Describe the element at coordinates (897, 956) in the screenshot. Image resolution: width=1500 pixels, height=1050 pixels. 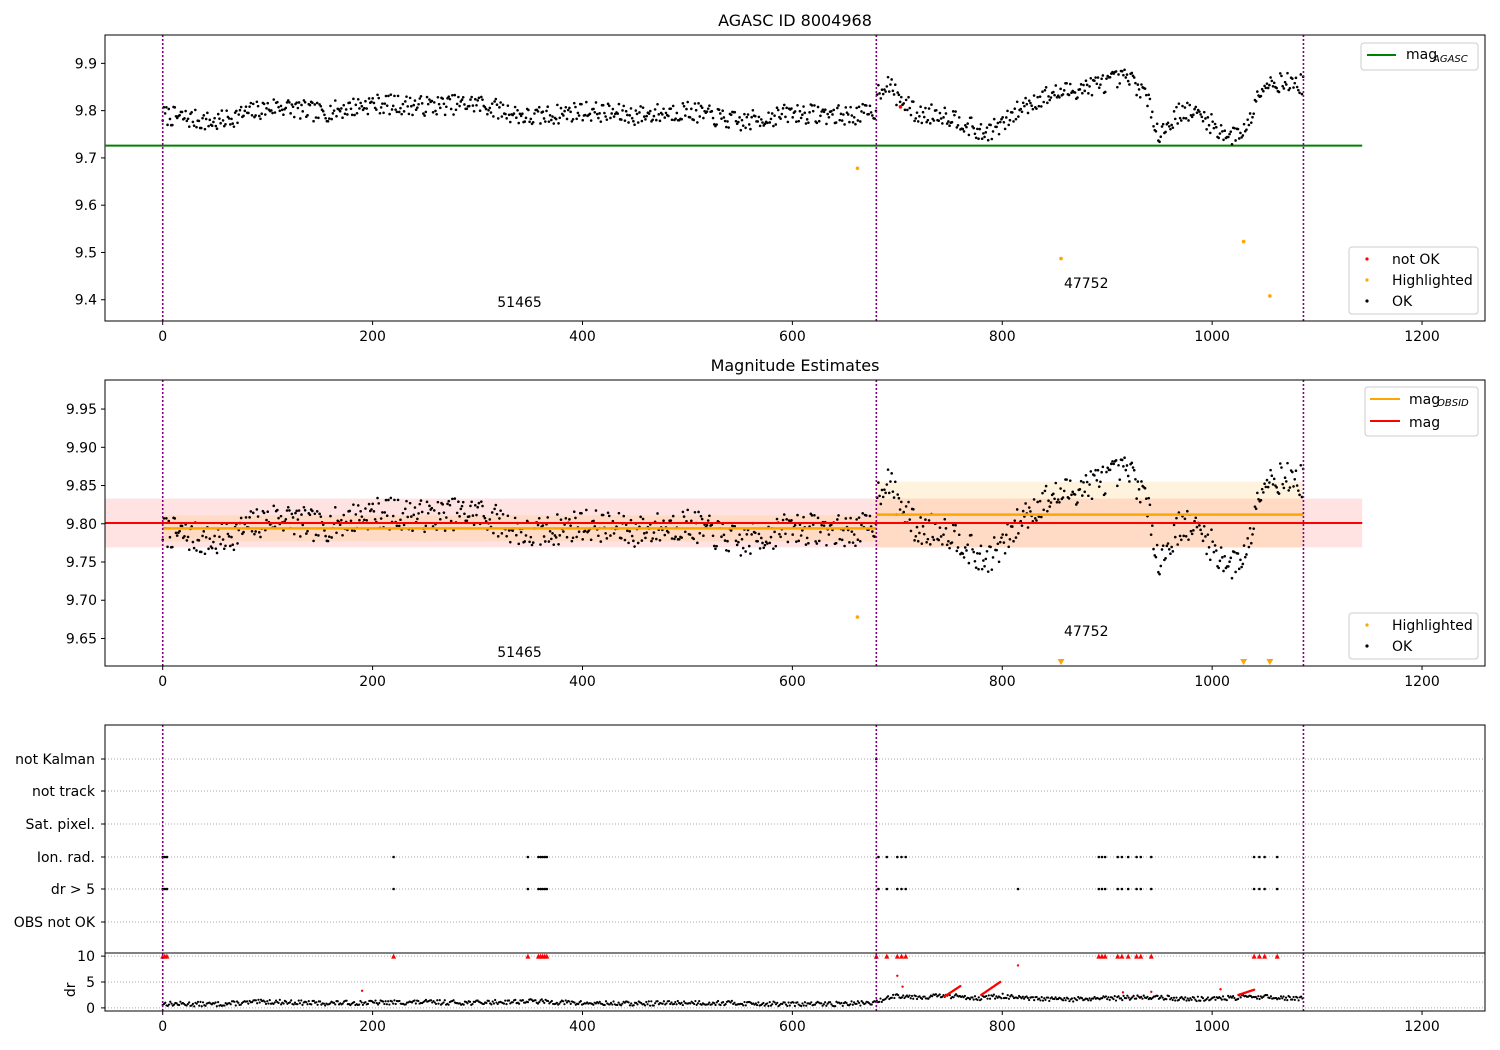
I see `dr-clipped-marker` at that location.